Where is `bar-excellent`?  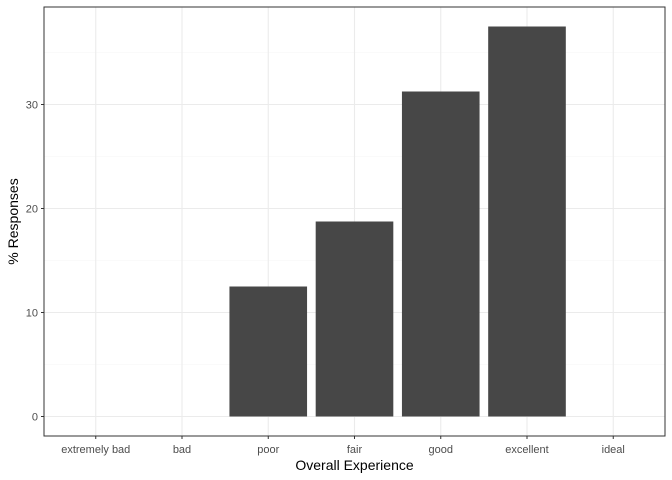
bar-excellent is located at coordinates (527, 221).